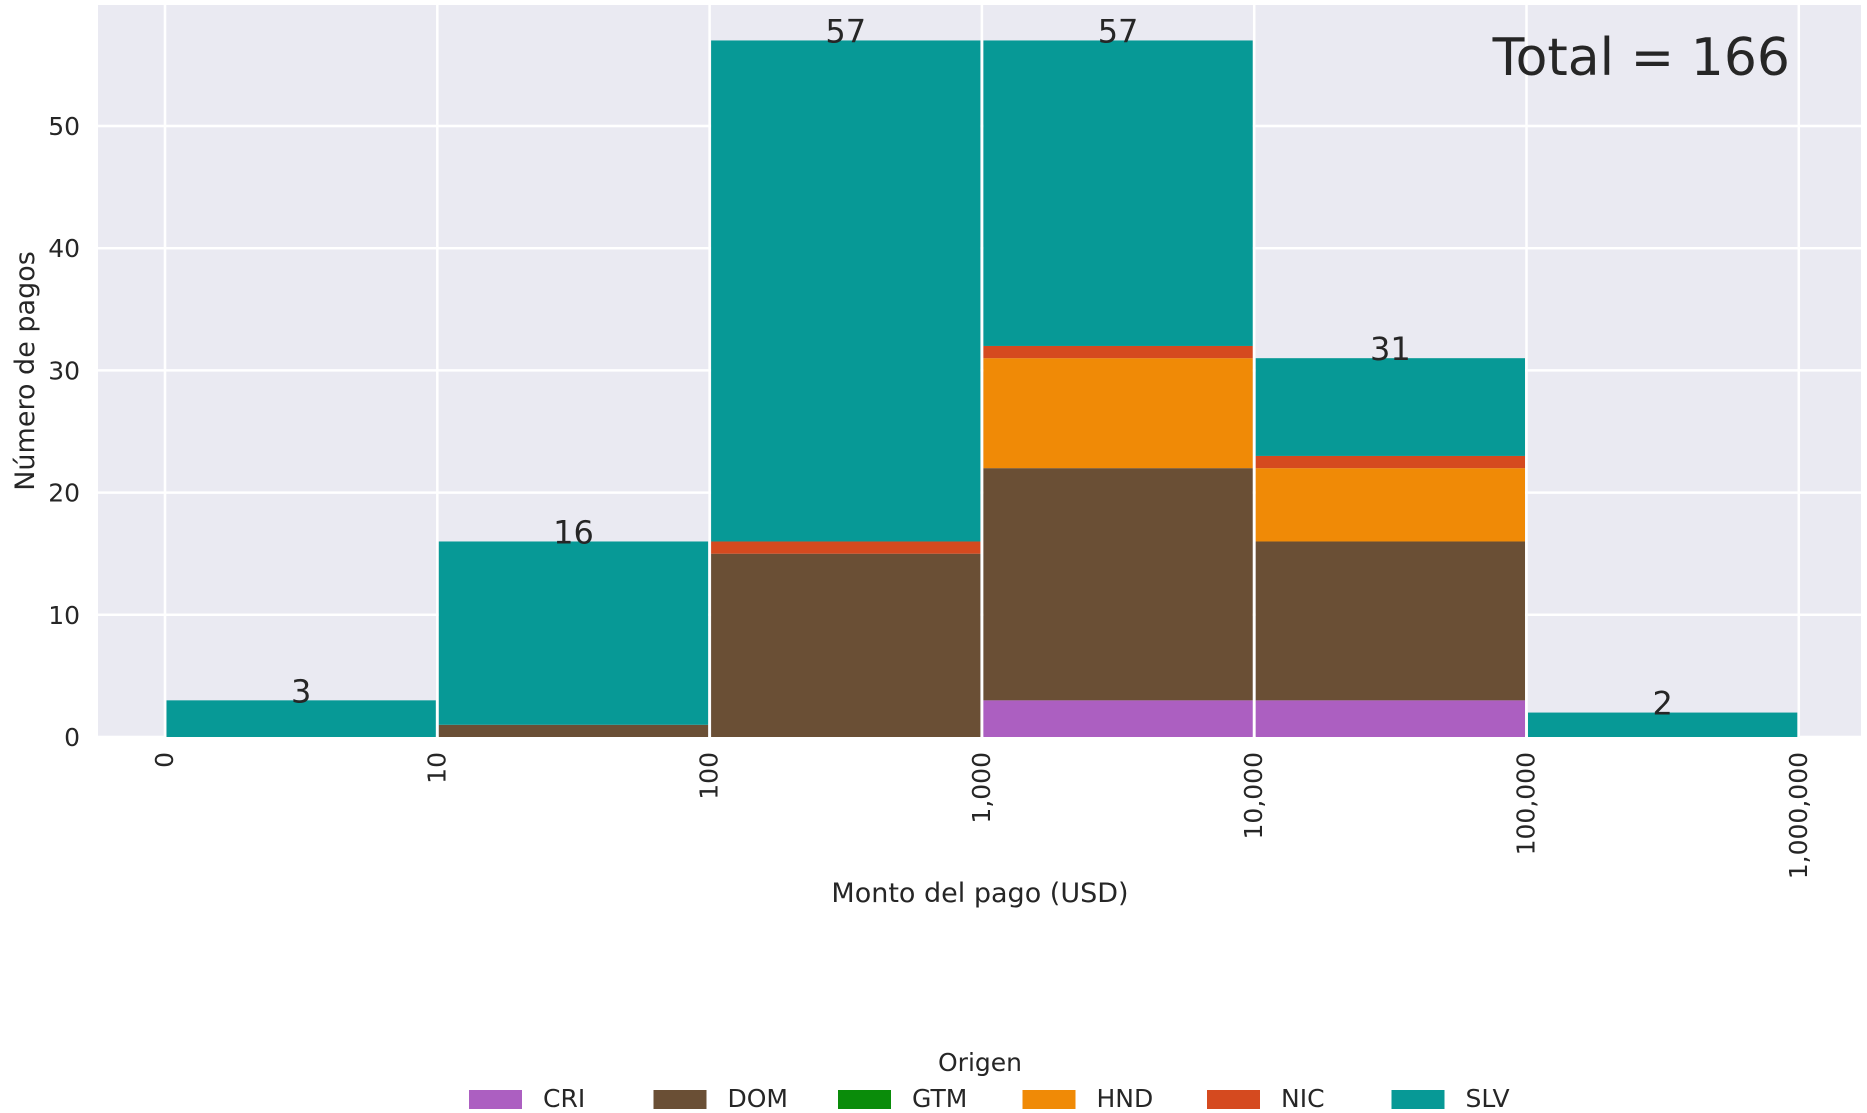 The image size is (1867, 1113). I want to click on bar-total-label: 16, so click(573, 532).